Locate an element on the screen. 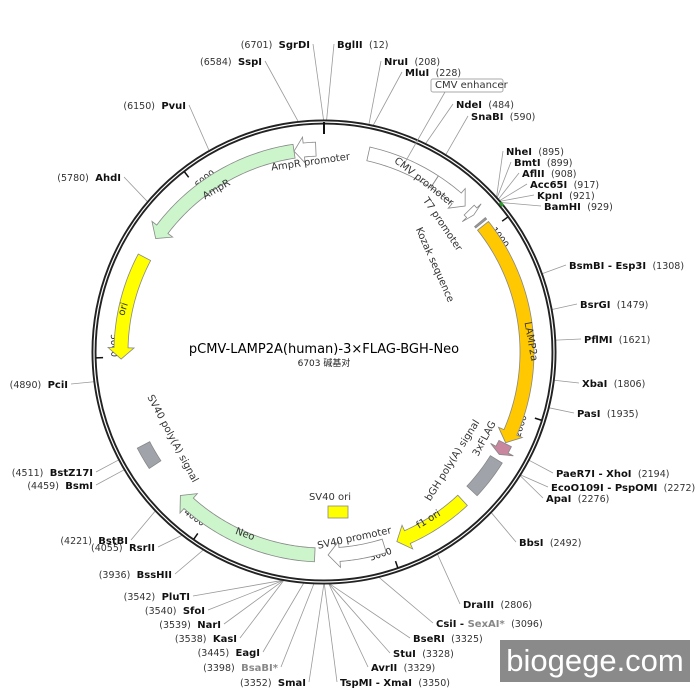 This screenshot has height=700, width=700. enzyme-label: (3540) SfoI is located at coordinates (175, 611).